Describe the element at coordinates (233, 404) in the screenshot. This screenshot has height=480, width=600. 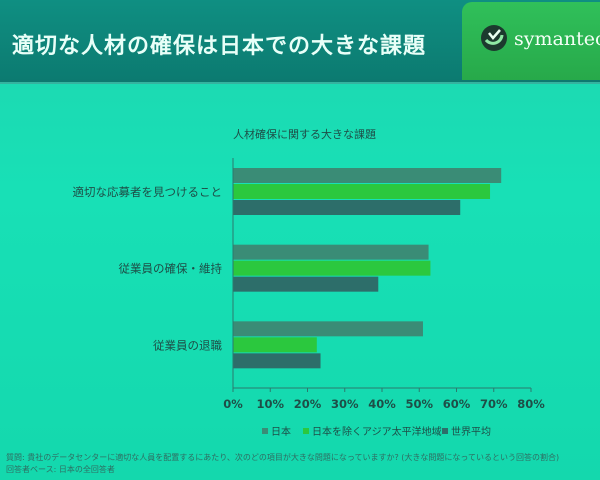
I see `x-tick-label: 0%` at that location.